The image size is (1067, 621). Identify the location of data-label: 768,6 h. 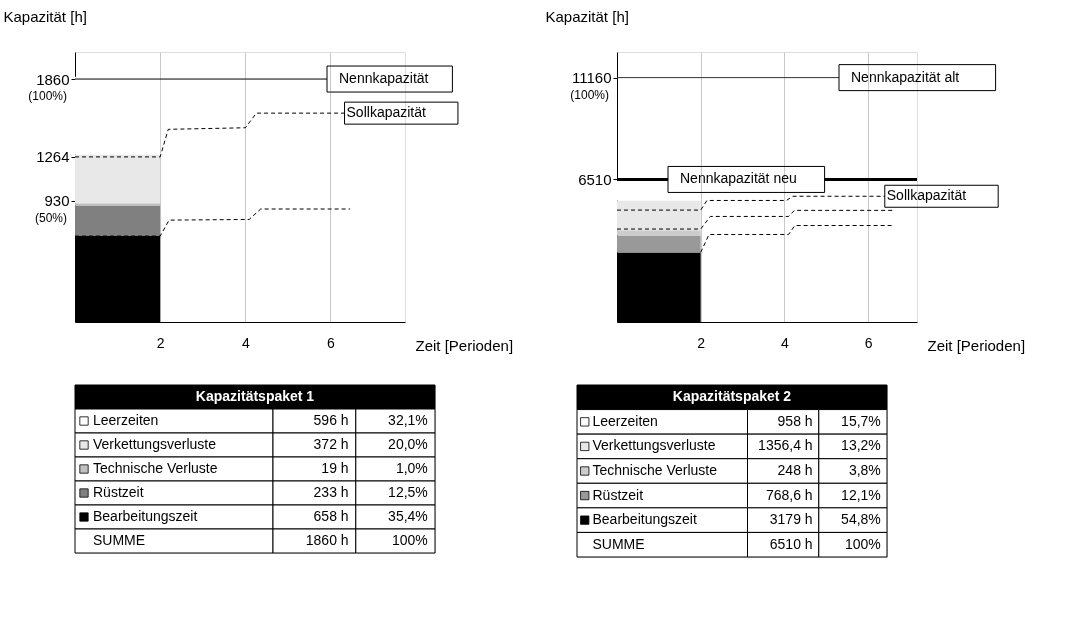
(789, 494).